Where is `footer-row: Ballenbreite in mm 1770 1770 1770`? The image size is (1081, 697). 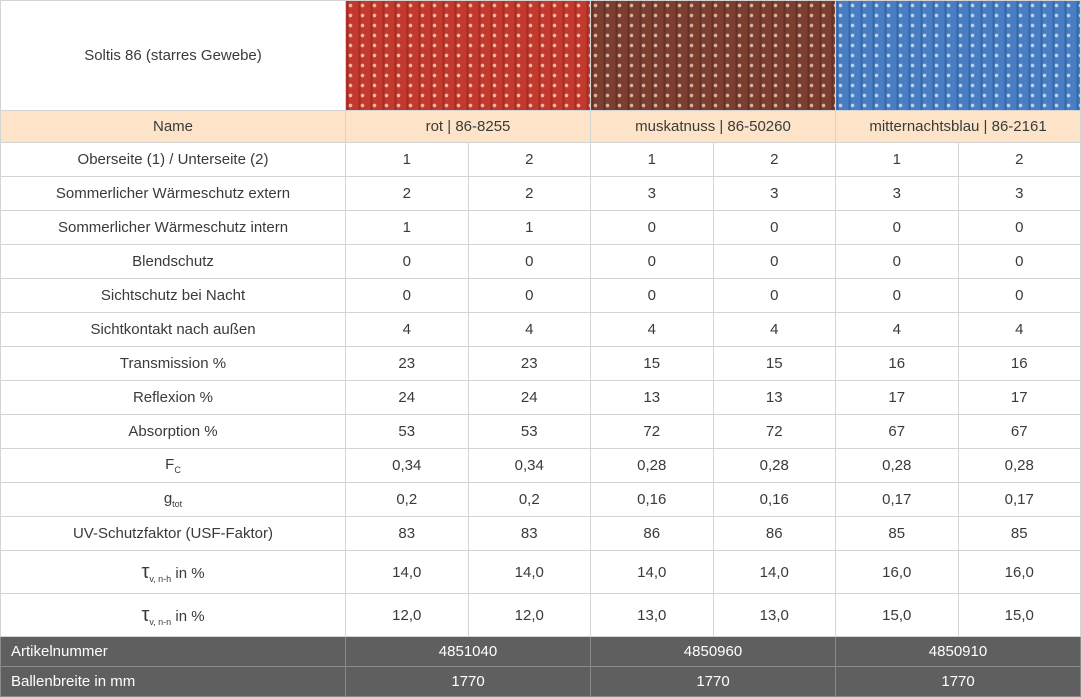
footer-row: Ballenbreite in mm 1770 1770 1770 is located at coordinates (540, 681).